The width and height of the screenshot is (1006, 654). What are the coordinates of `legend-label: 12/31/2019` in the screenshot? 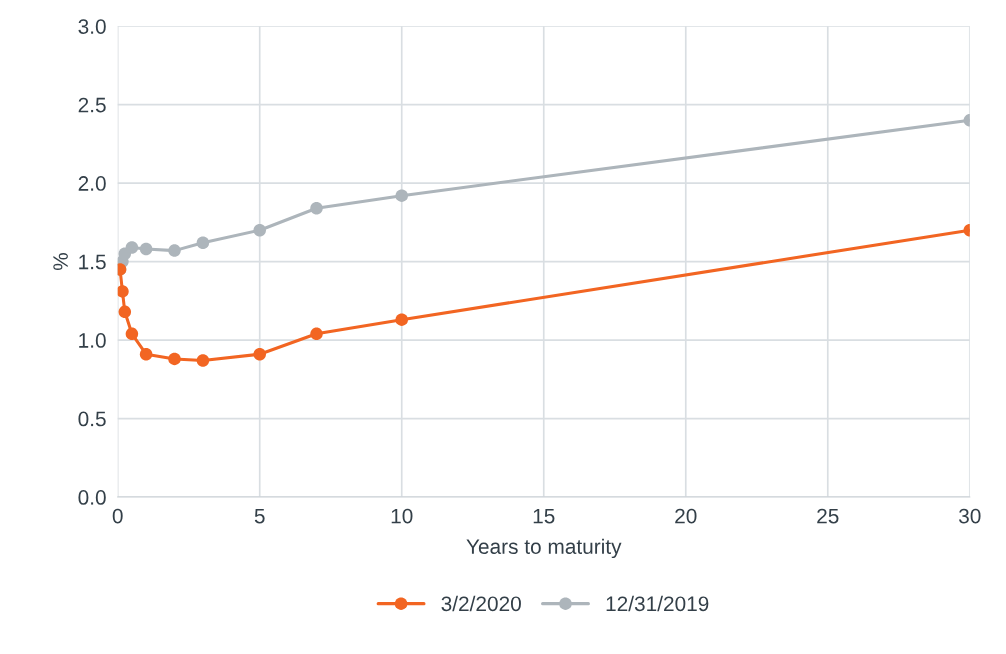 It's located at (657, 603).